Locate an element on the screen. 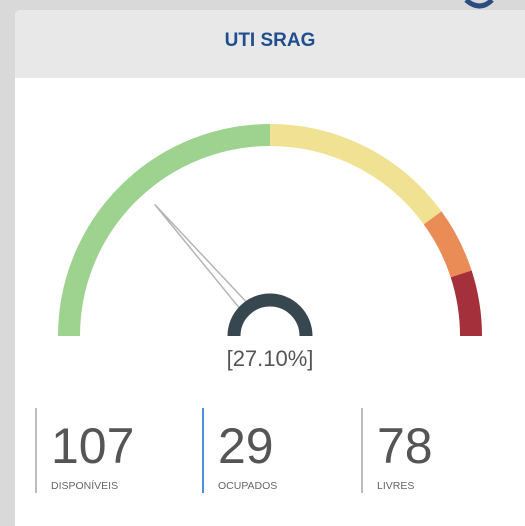 The image size is (525, 526). icon is located at coordinates (479, 4).